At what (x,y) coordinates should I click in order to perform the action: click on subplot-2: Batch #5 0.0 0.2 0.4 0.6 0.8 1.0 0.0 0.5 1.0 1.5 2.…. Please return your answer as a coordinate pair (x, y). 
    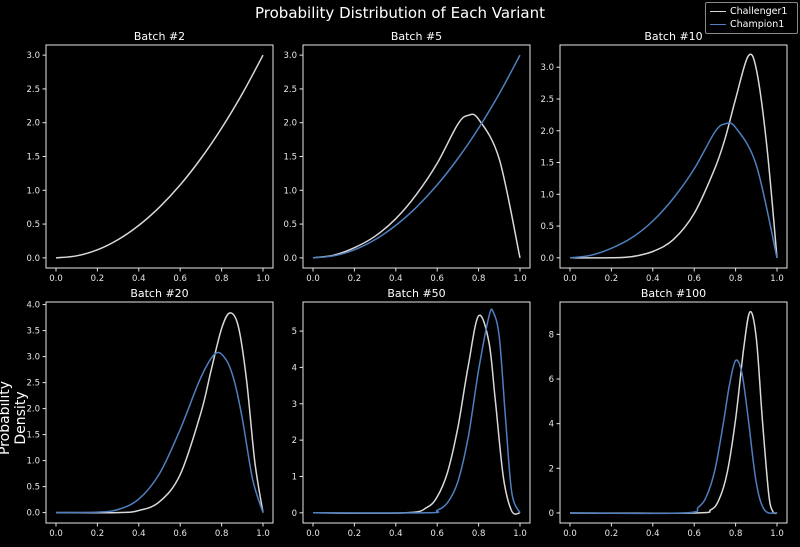
    Looking at the image, I should click on (407, 157).